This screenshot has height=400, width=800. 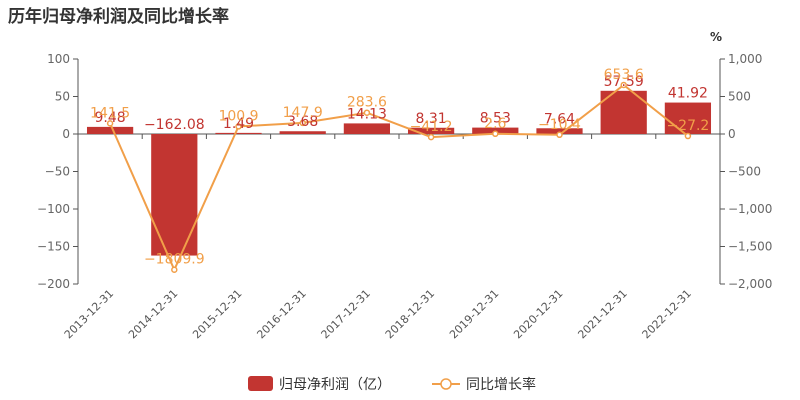 I want to click on bar-data-label: 9.48, so click(x=110, y=118).